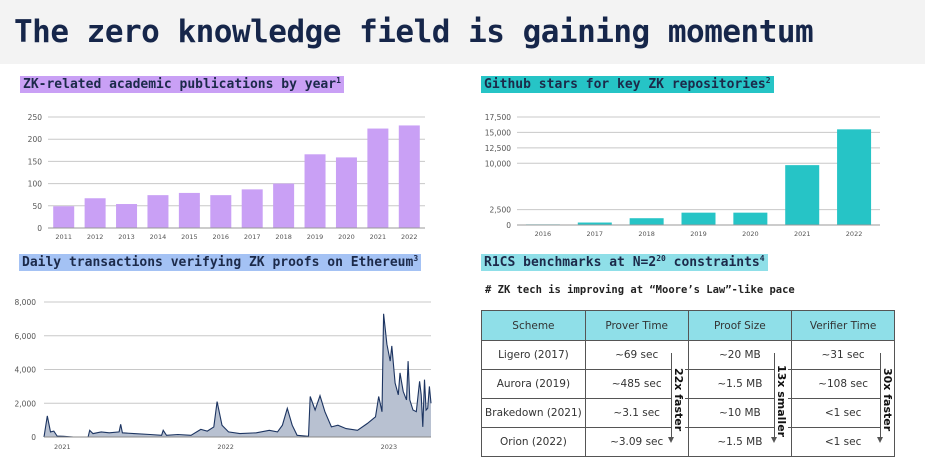 The width and height of the screenshot is (925, 462). I want to click on y-tick-label: 4,000, so click(26, 370).